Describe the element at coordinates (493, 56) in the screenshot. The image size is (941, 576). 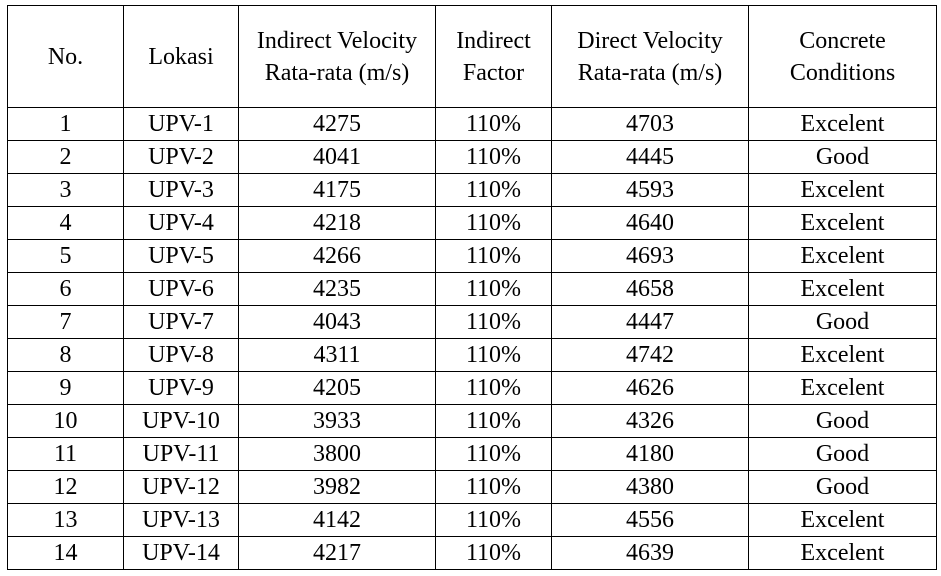
I see `header-indirect-factor: Indirect Factor` at that location.